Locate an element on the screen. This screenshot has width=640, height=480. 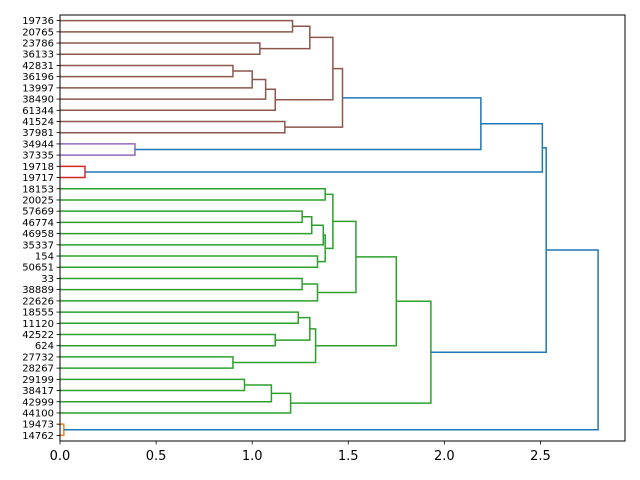
leaf-label: 19717 is located at coordinates (38, 178).